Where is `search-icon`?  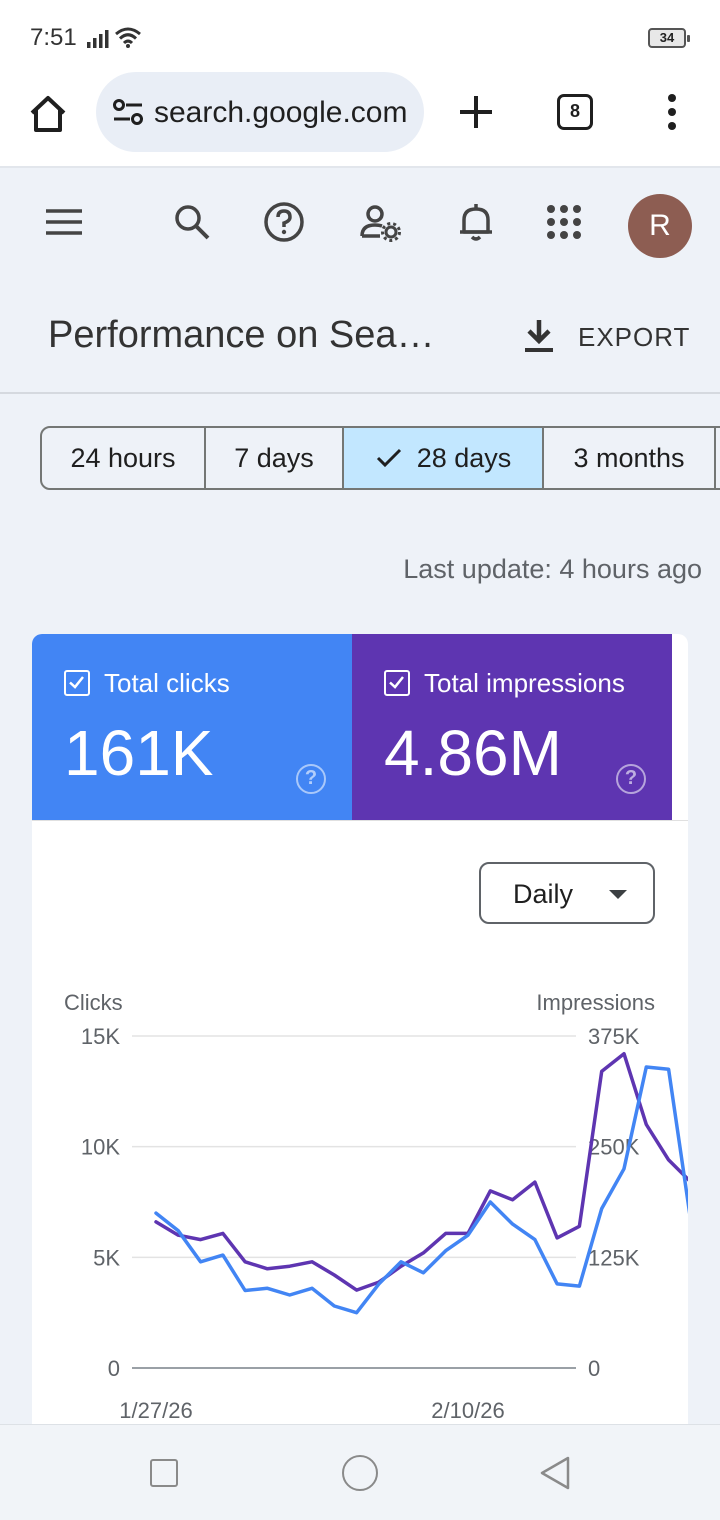
search-icon is located at coordinates (192, 222).